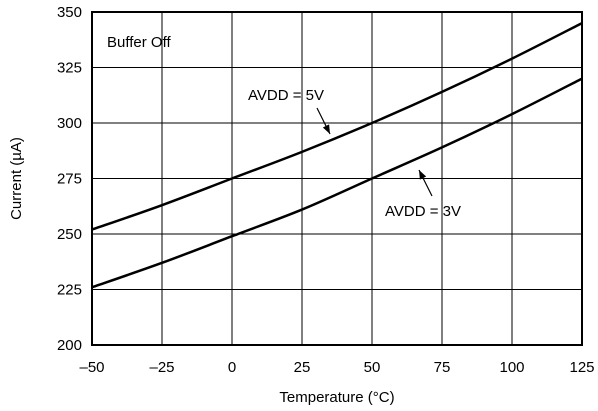  I want to click on annotation-avdd-5v: AVDD = 5V, so click(286, 95).